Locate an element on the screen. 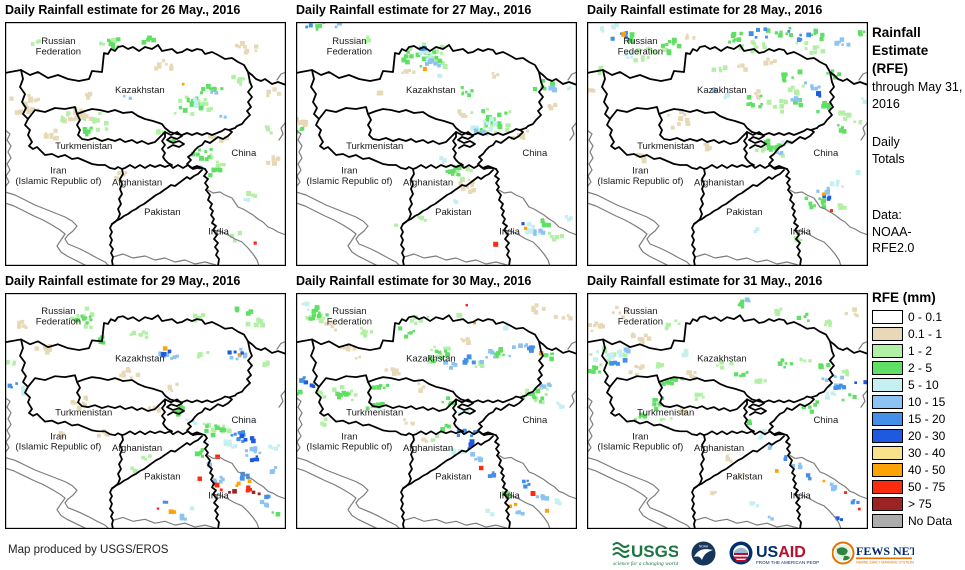 The image size is (965, 570). legend-row: 15 - 20 is located at coordinates (918, 418).